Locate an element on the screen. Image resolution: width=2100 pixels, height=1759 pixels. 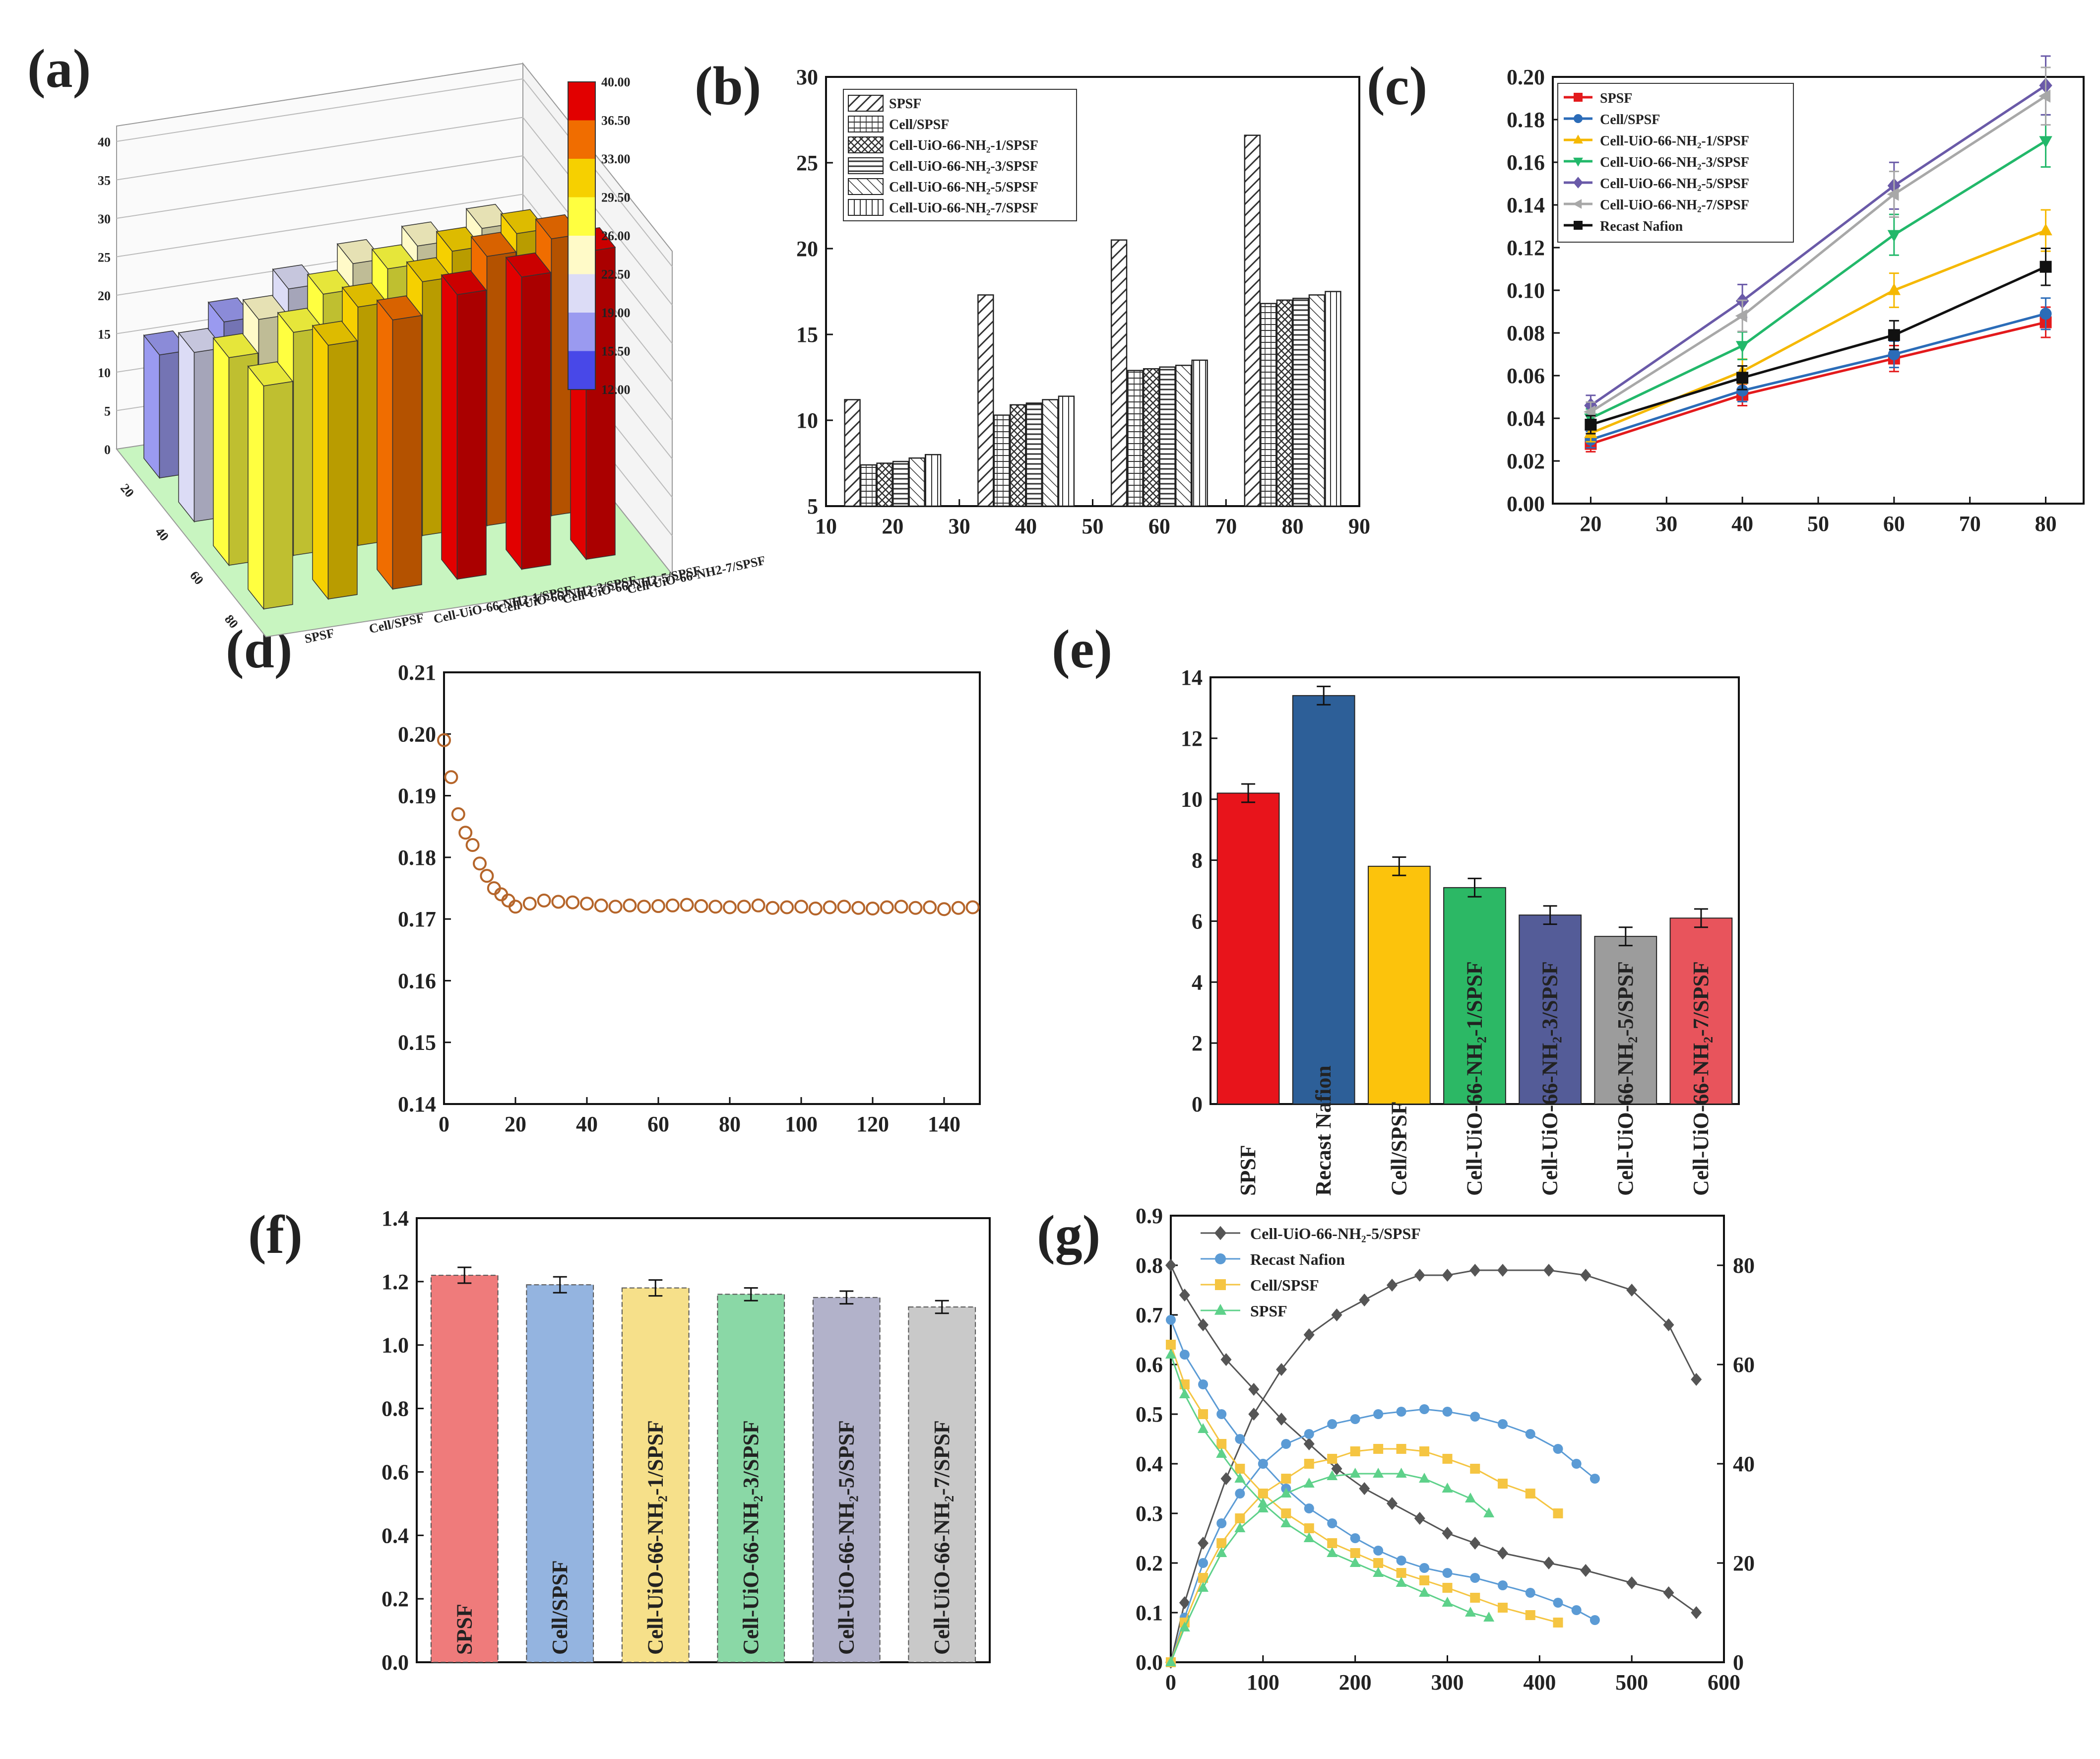
x-tick-label: 90 is located at coordinates (1359, 526).